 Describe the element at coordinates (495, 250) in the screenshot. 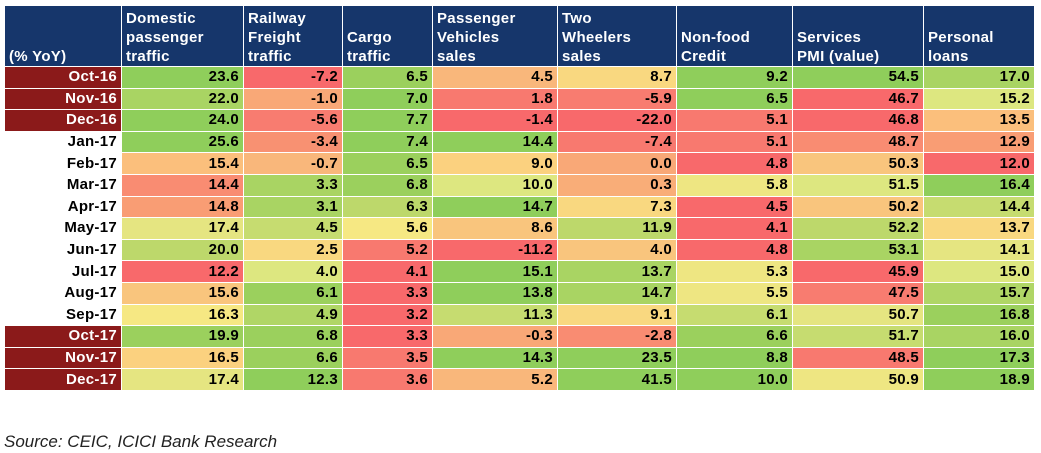

I see `data-cell: -11.2` at that location.